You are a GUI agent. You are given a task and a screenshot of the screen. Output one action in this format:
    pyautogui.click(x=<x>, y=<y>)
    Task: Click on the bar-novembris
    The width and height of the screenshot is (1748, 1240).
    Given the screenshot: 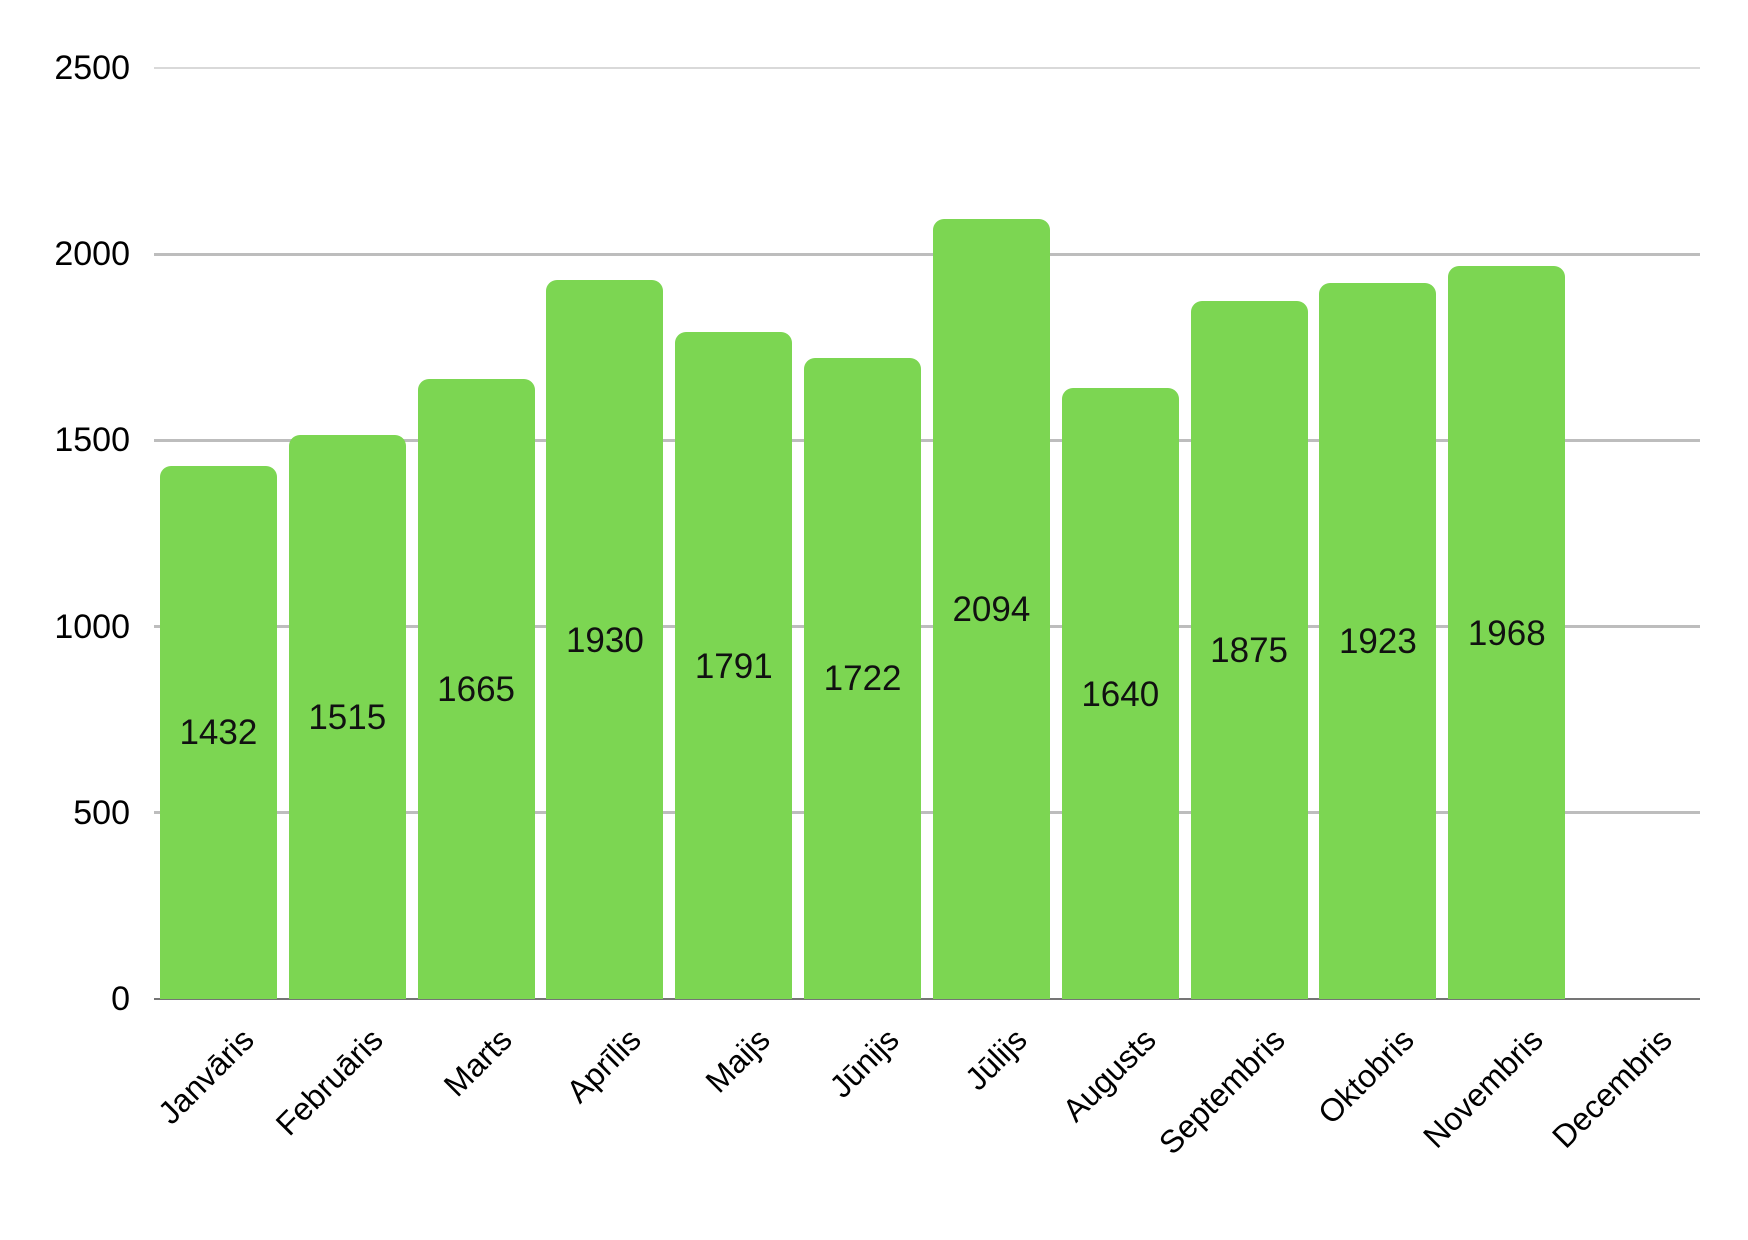 What is the action you would take?
    pyautogui.click(x=1507, y=632)
    